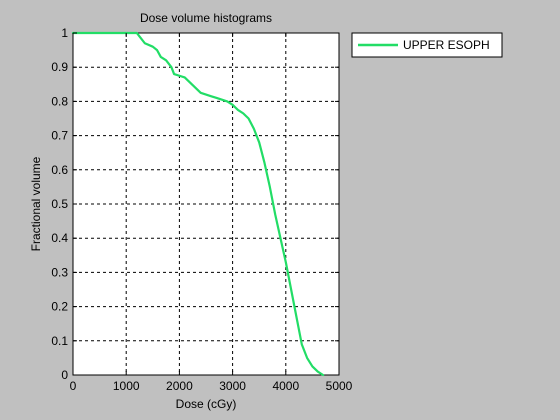  Describe the element at coordinates (446, 45) in the screenshot. I see `legend-label: UPPER ESOPH` at that location.